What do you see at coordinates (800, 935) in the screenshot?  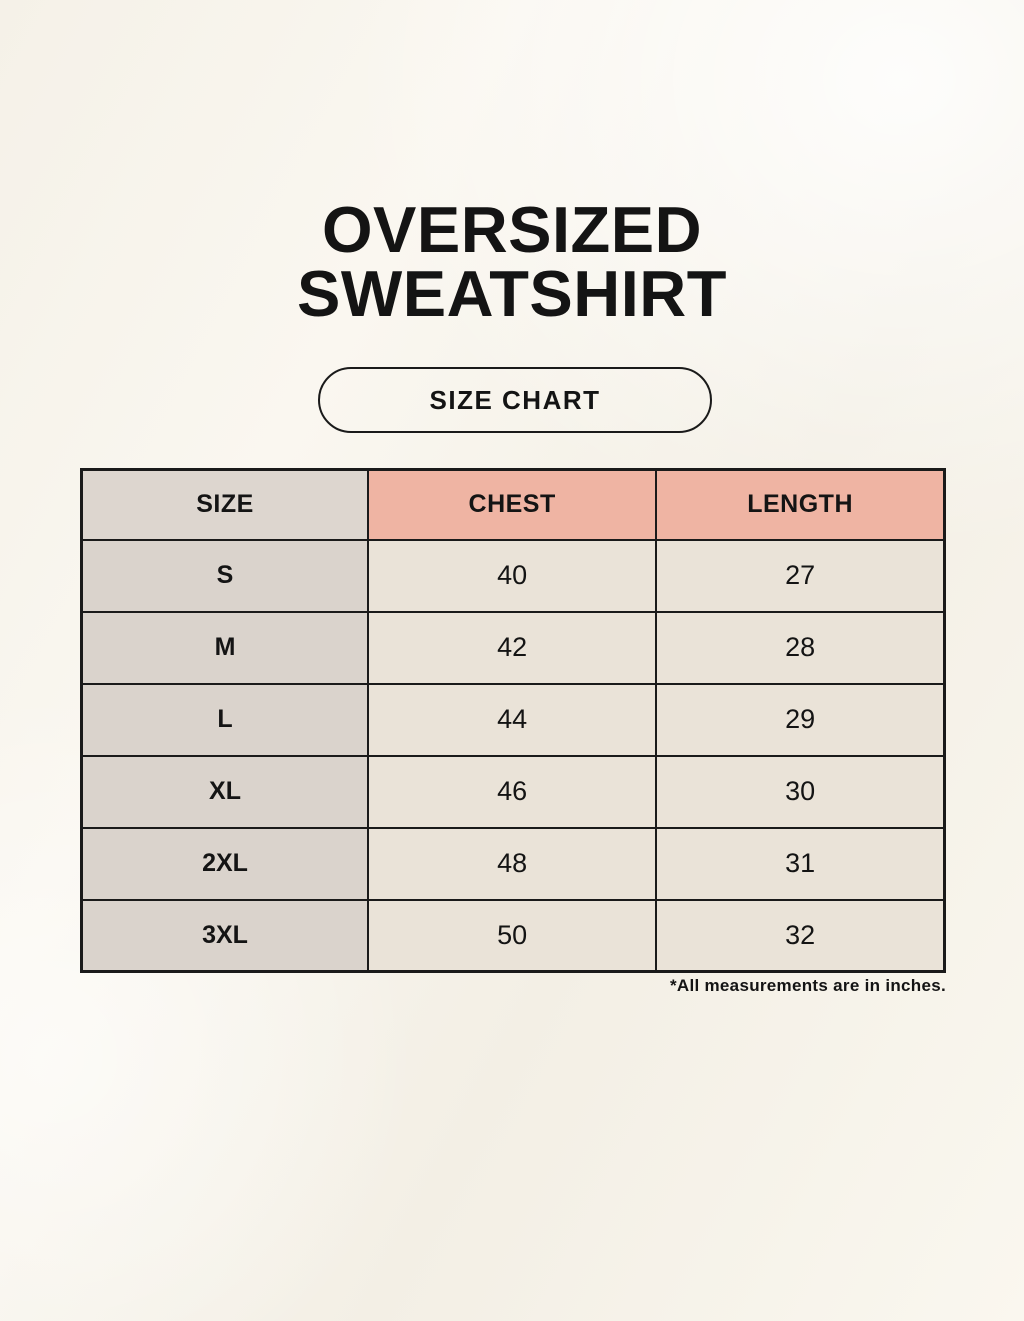 I see `length-value-cell: 32` at bounding box center [800, 935].